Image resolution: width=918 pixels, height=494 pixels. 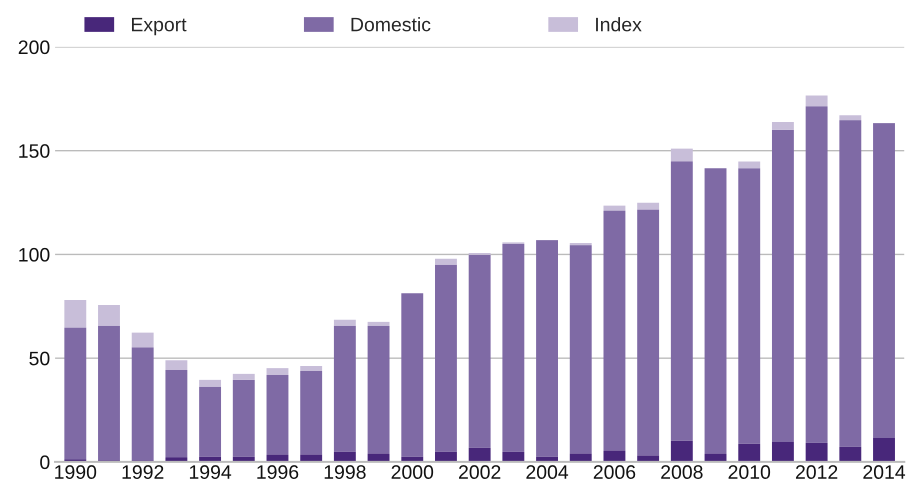 I want to click on legend-label: Index, so click(x=619, y=24).